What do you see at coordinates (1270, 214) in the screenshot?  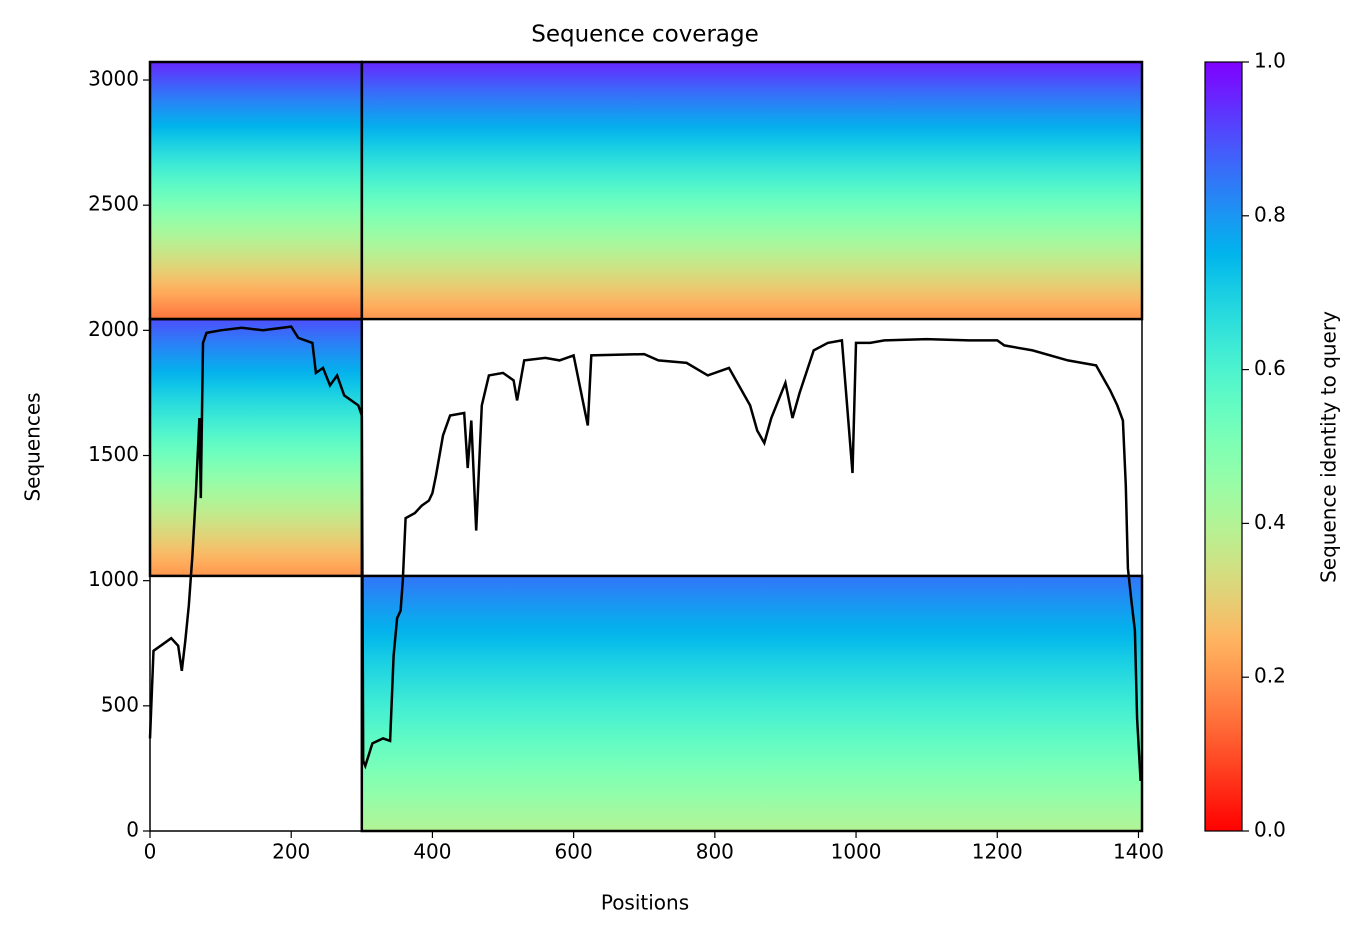 I see `colorbar-tick-label: 0.8` at bounding box center [1270, 214].